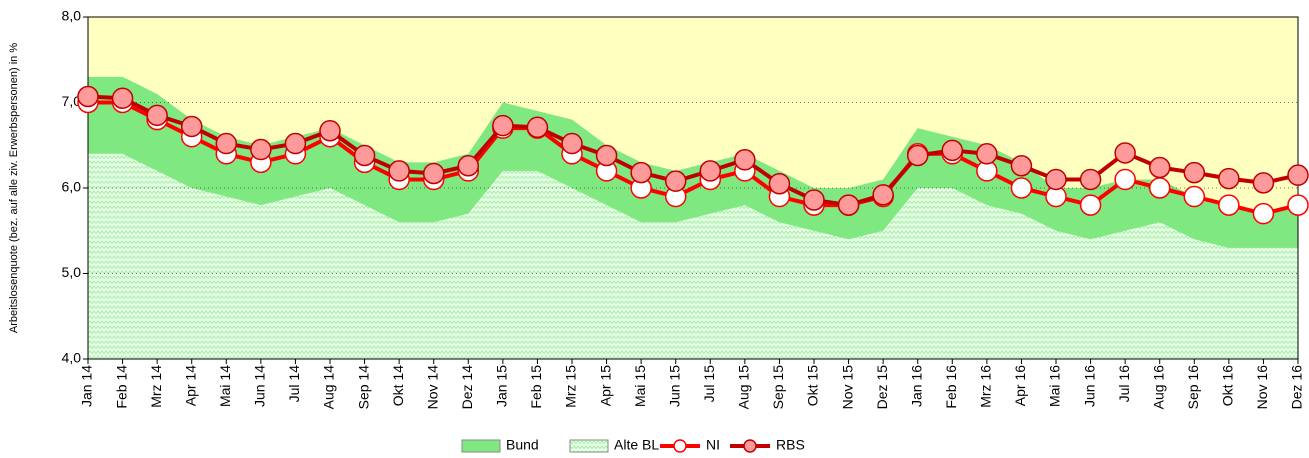 The width and height of the screenshot is (1309, 458). I want to click on x-tick-label: Mrz 14, so click(156, 386).